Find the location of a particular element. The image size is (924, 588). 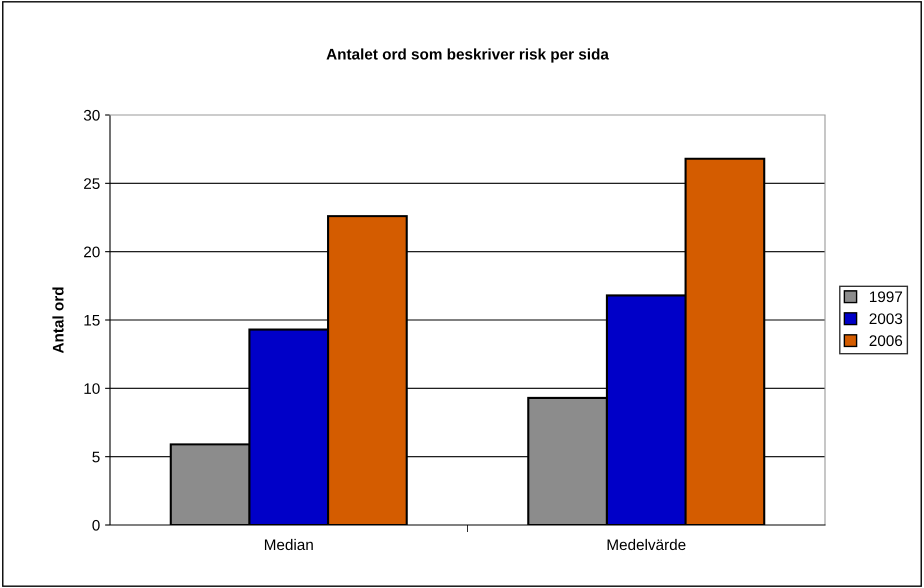

x-tick-label: Medelvärde is located at coordinates (647, 544).